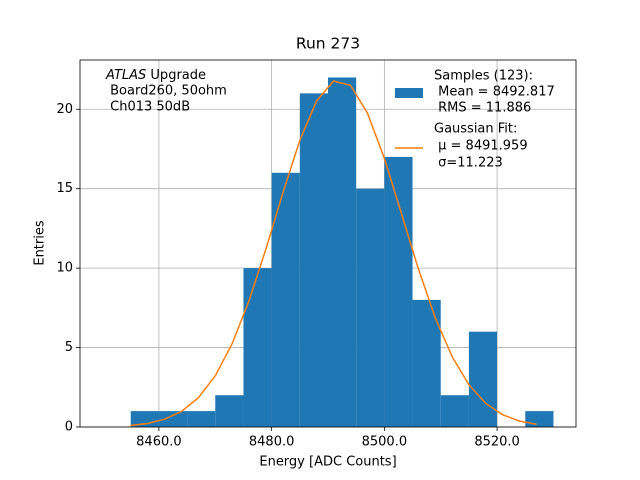 The image size is (640, 480). What do you see at coordinates (64, 188) in the screenshot?
I see `y-tick-label: 15` at bounding box center [64, 188].